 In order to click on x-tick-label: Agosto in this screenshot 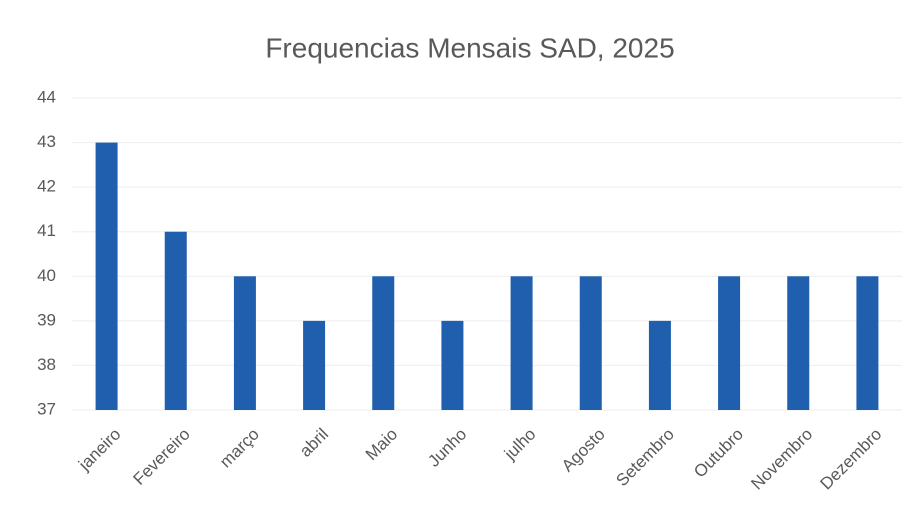, I will do `click(583, 450)`.